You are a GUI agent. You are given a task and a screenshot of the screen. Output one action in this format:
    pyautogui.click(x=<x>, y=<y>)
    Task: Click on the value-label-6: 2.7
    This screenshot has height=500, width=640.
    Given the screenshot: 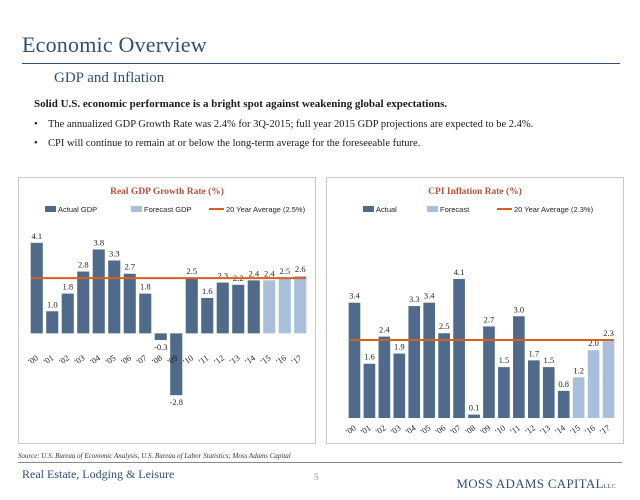 What is the action you would take?
    pyautogui.click(x=129, y=267)
    